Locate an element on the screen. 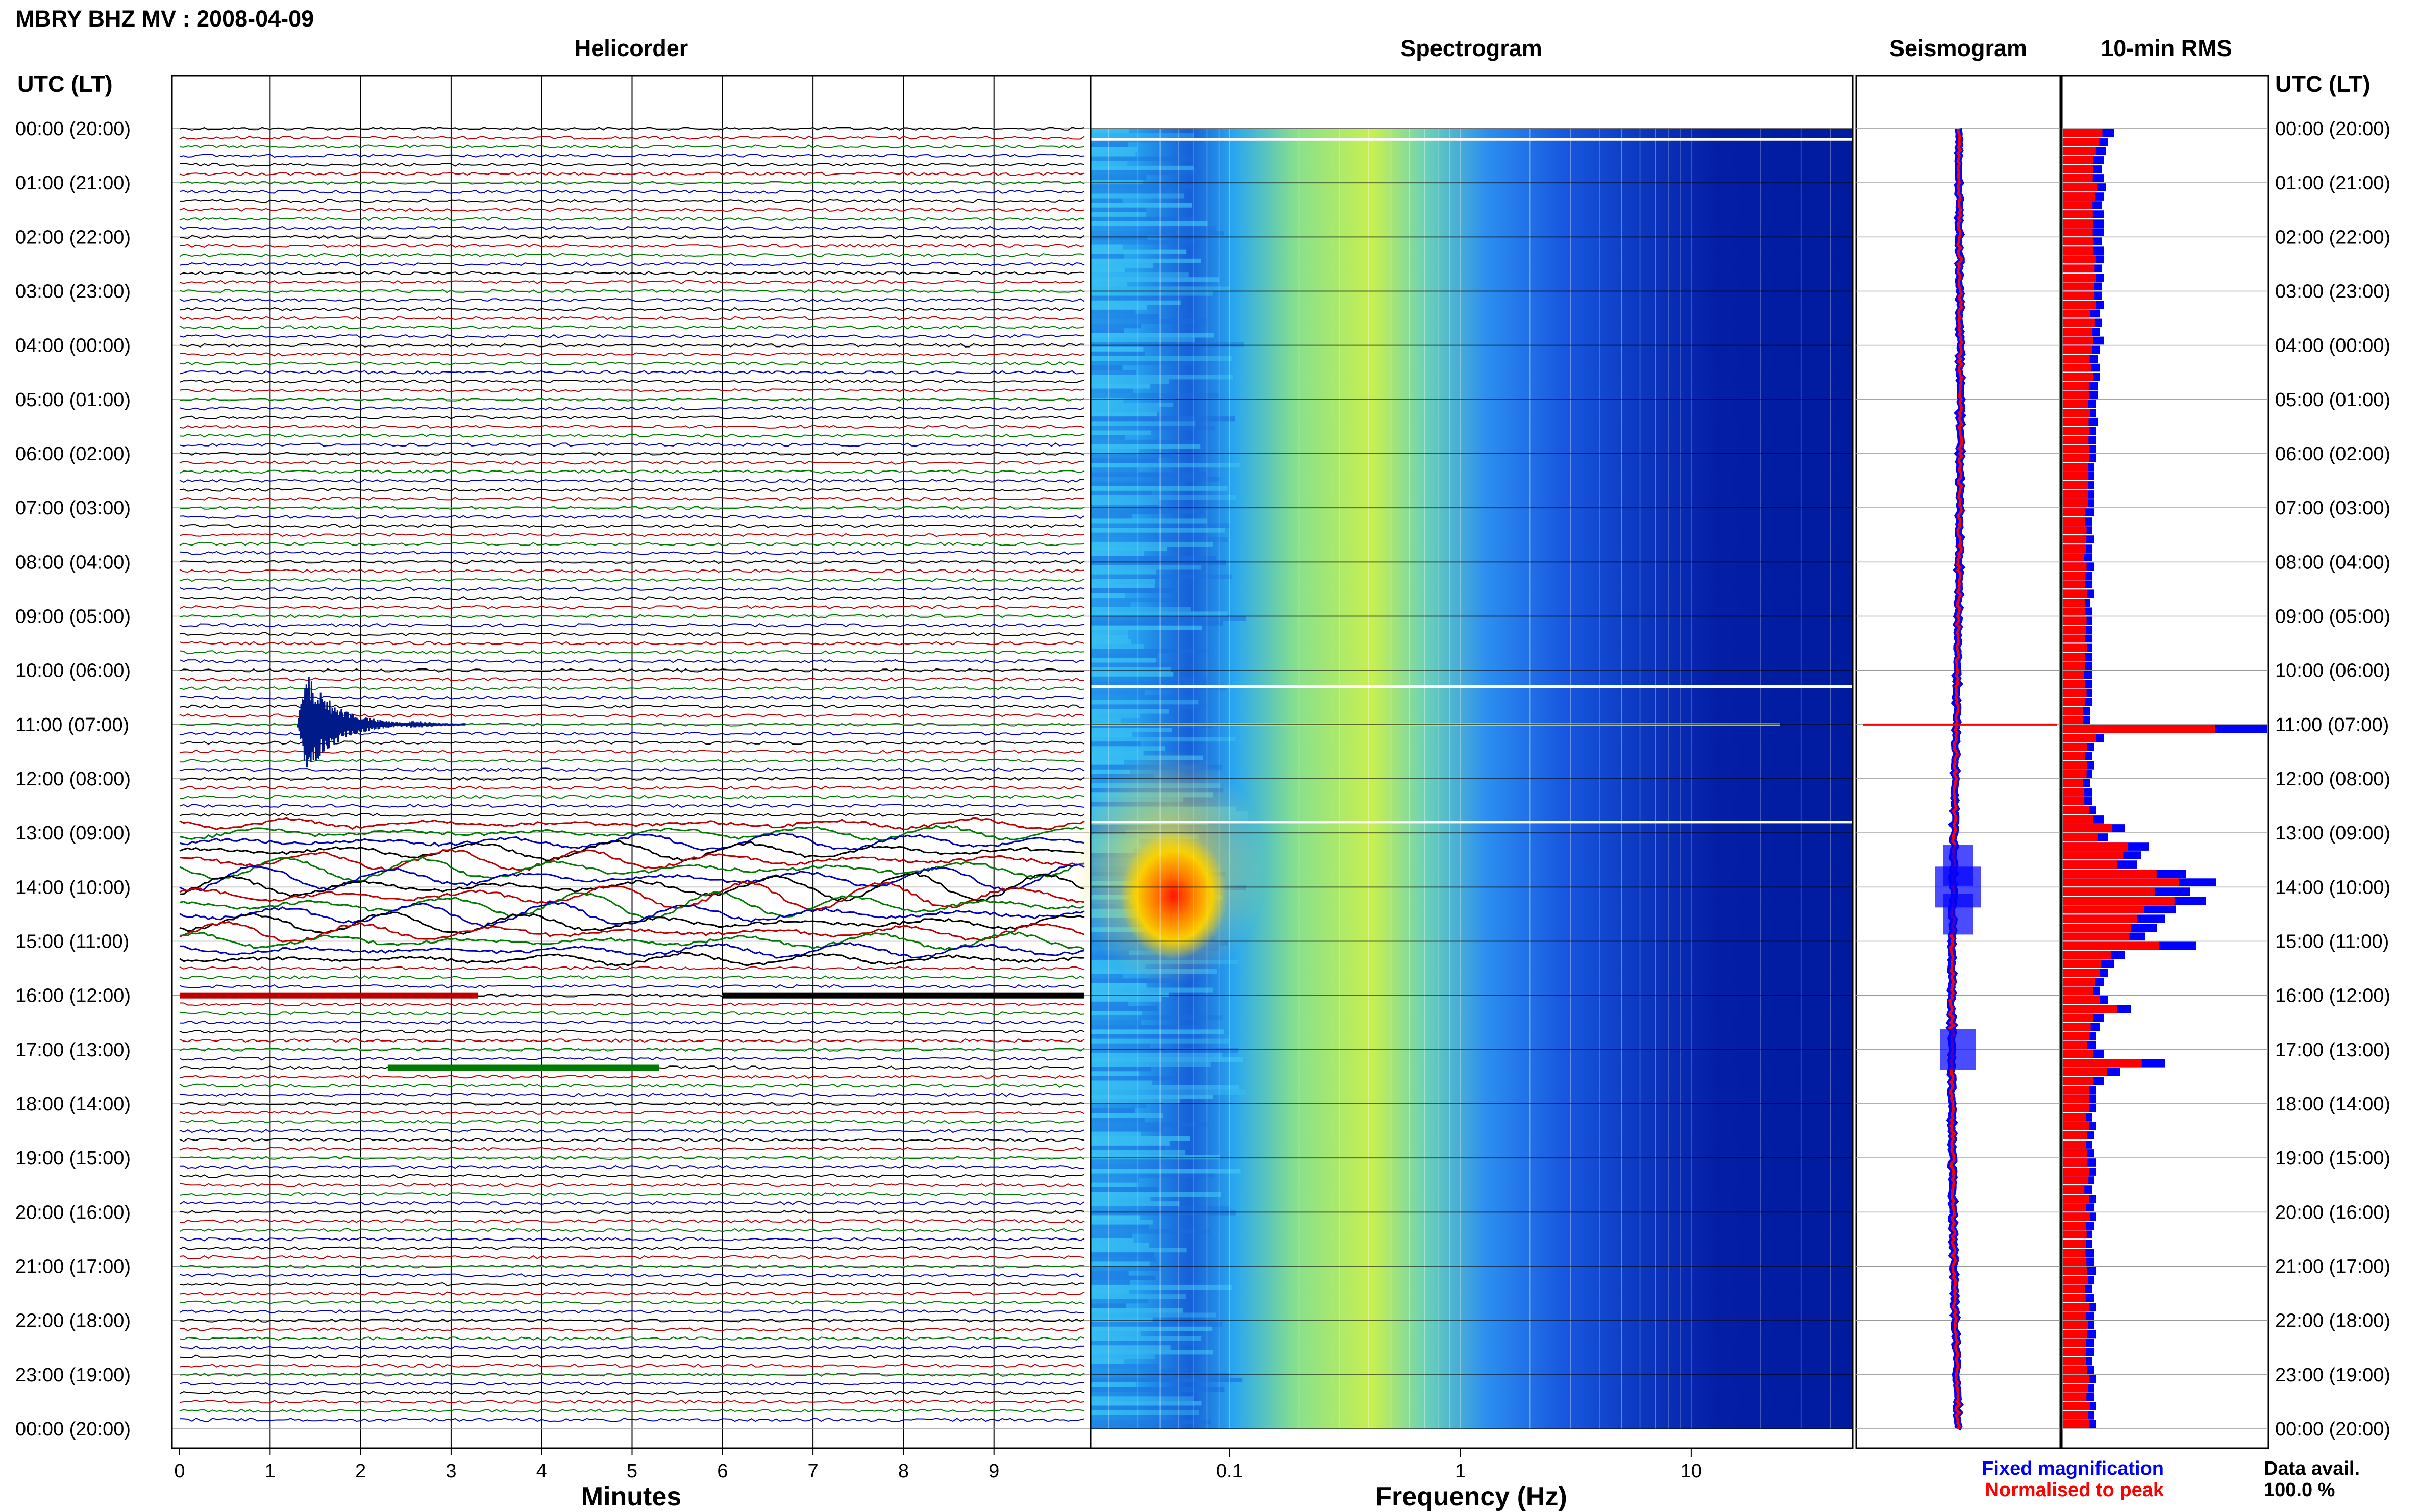  rms-bars is located at coordinates (2165, 778).